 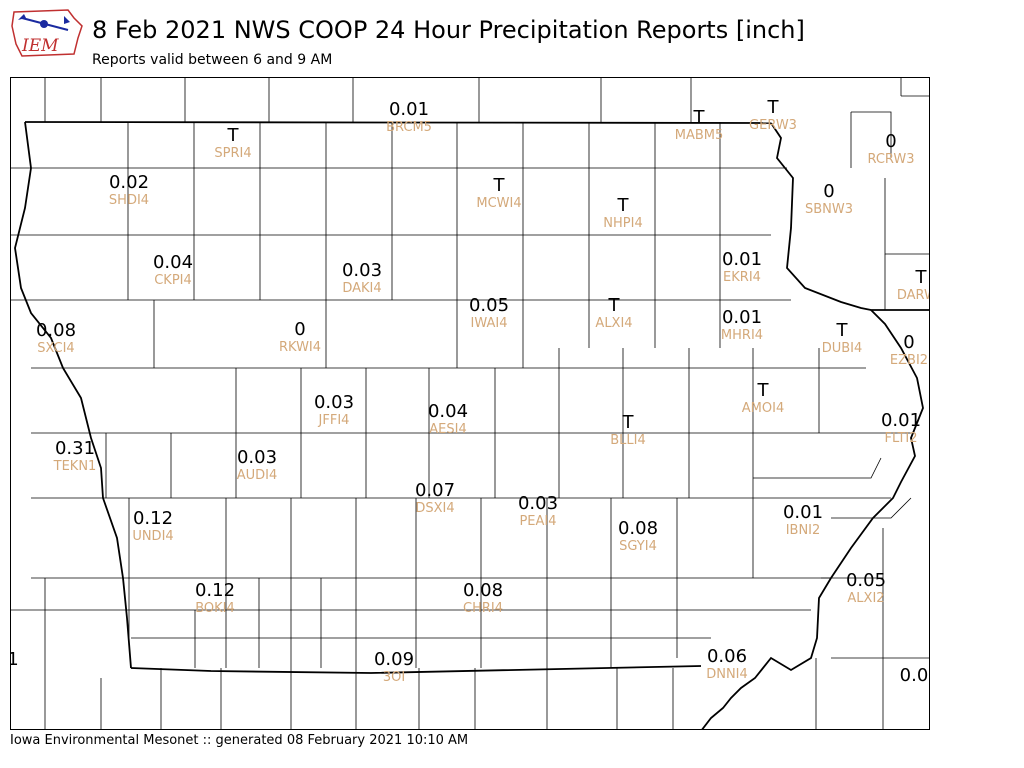 What do you see at coordinates (334, 420) in the screenshot?
I see `station-id: JFFI4` at bounding box center [334, 420].